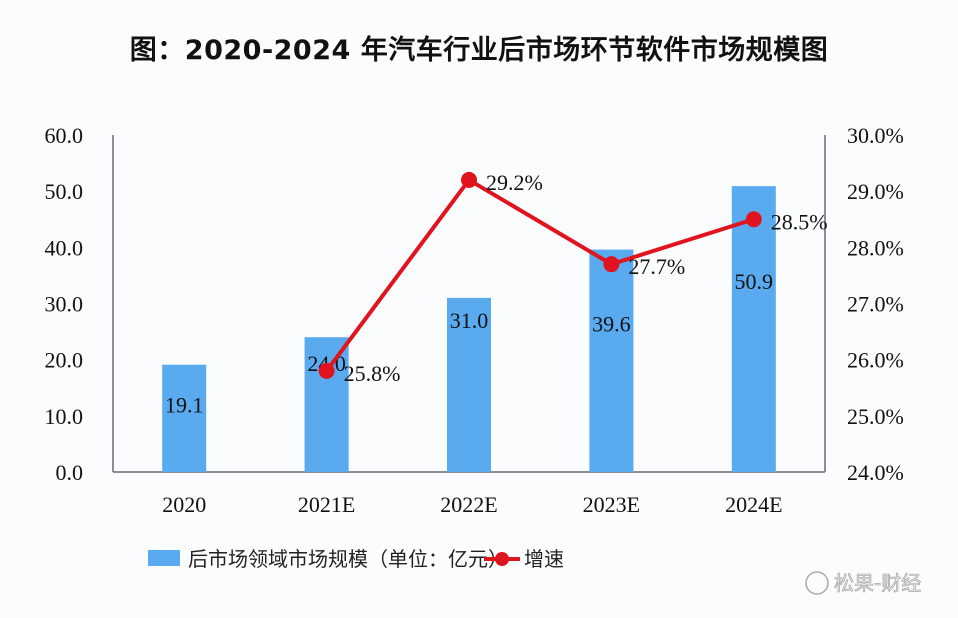  Describe the element at coordinates (875, 304) in the screenshot. I see `y-right-tick-label: 27.0%` at that location.